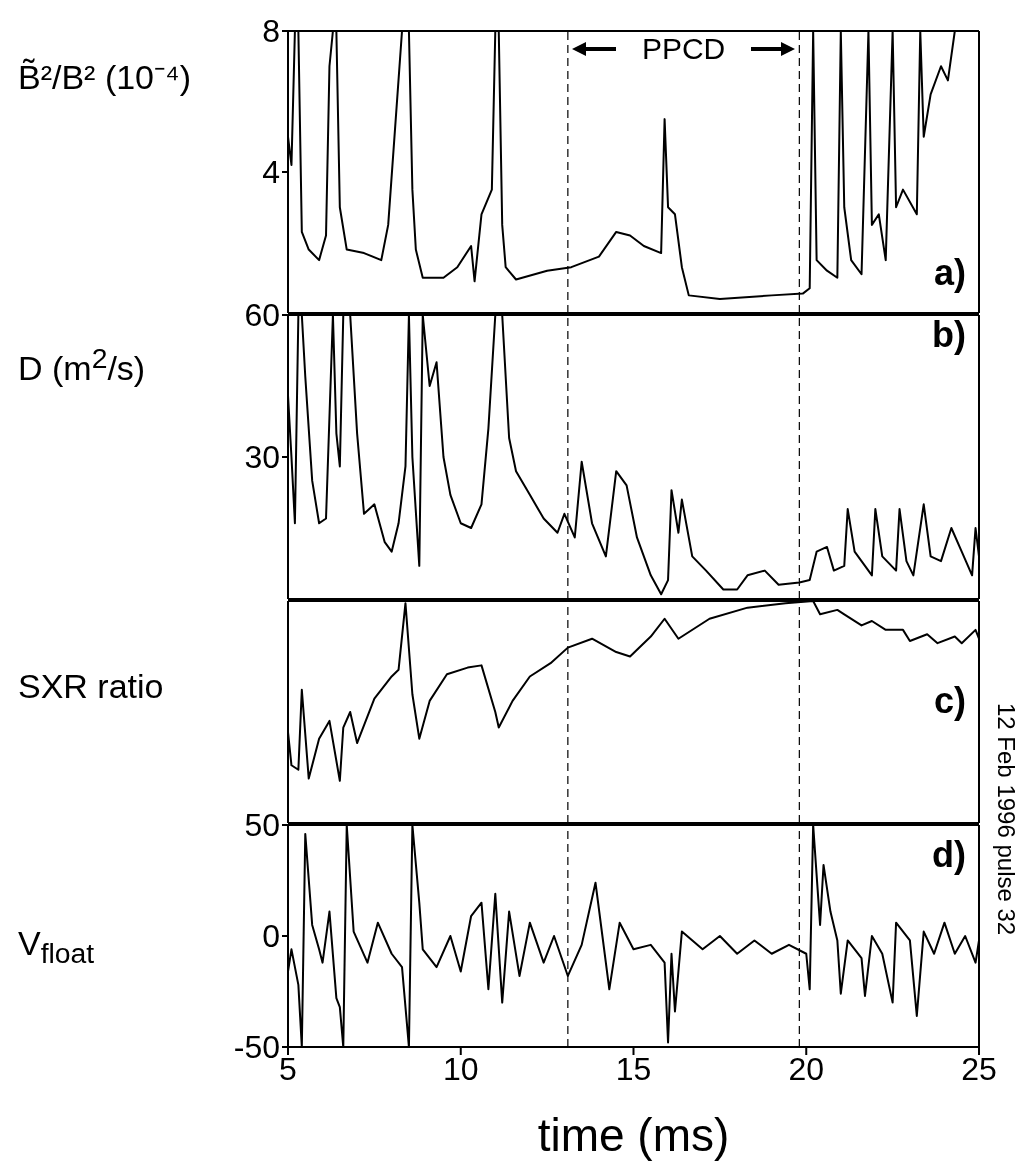 The height and width of the screenshot is (1168, 1026). Describe the element at coordinates (683, 49) in the screenshot. I see `annotation: PPCD` at that location.